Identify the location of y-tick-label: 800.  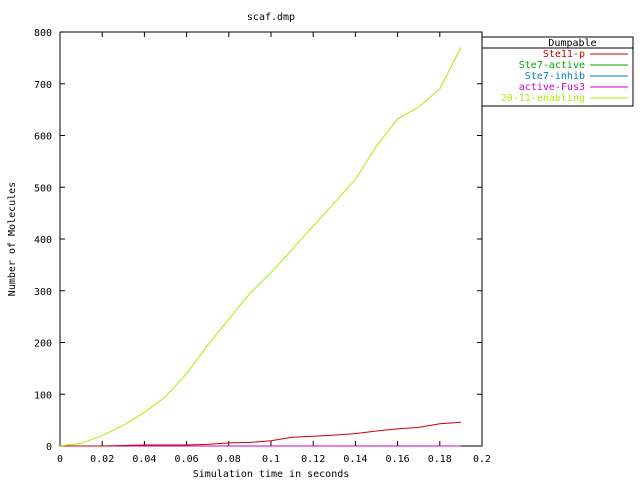
(43, 33).